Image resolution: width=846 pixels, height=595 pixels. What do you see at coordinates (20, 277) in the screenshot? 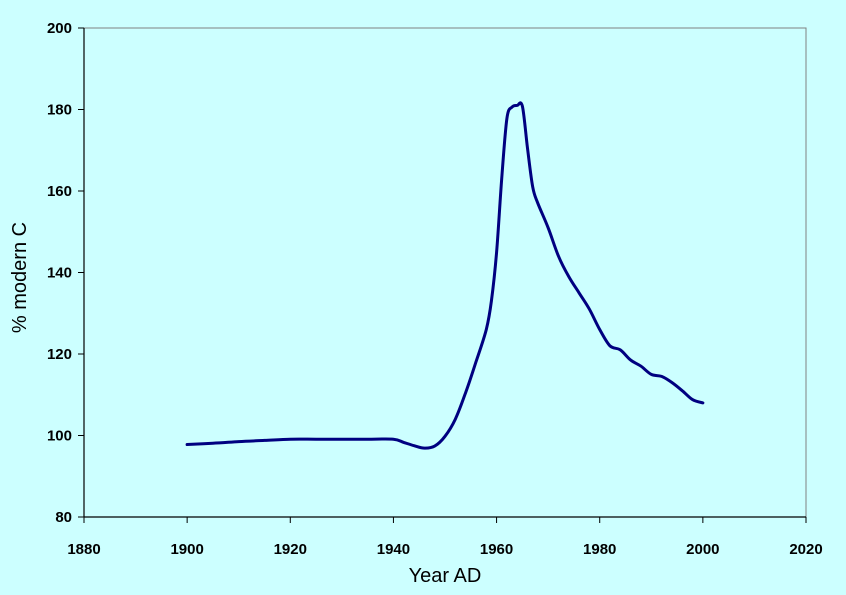
I see `y-axis-title: % modern C` at bounding box center [20, 277].